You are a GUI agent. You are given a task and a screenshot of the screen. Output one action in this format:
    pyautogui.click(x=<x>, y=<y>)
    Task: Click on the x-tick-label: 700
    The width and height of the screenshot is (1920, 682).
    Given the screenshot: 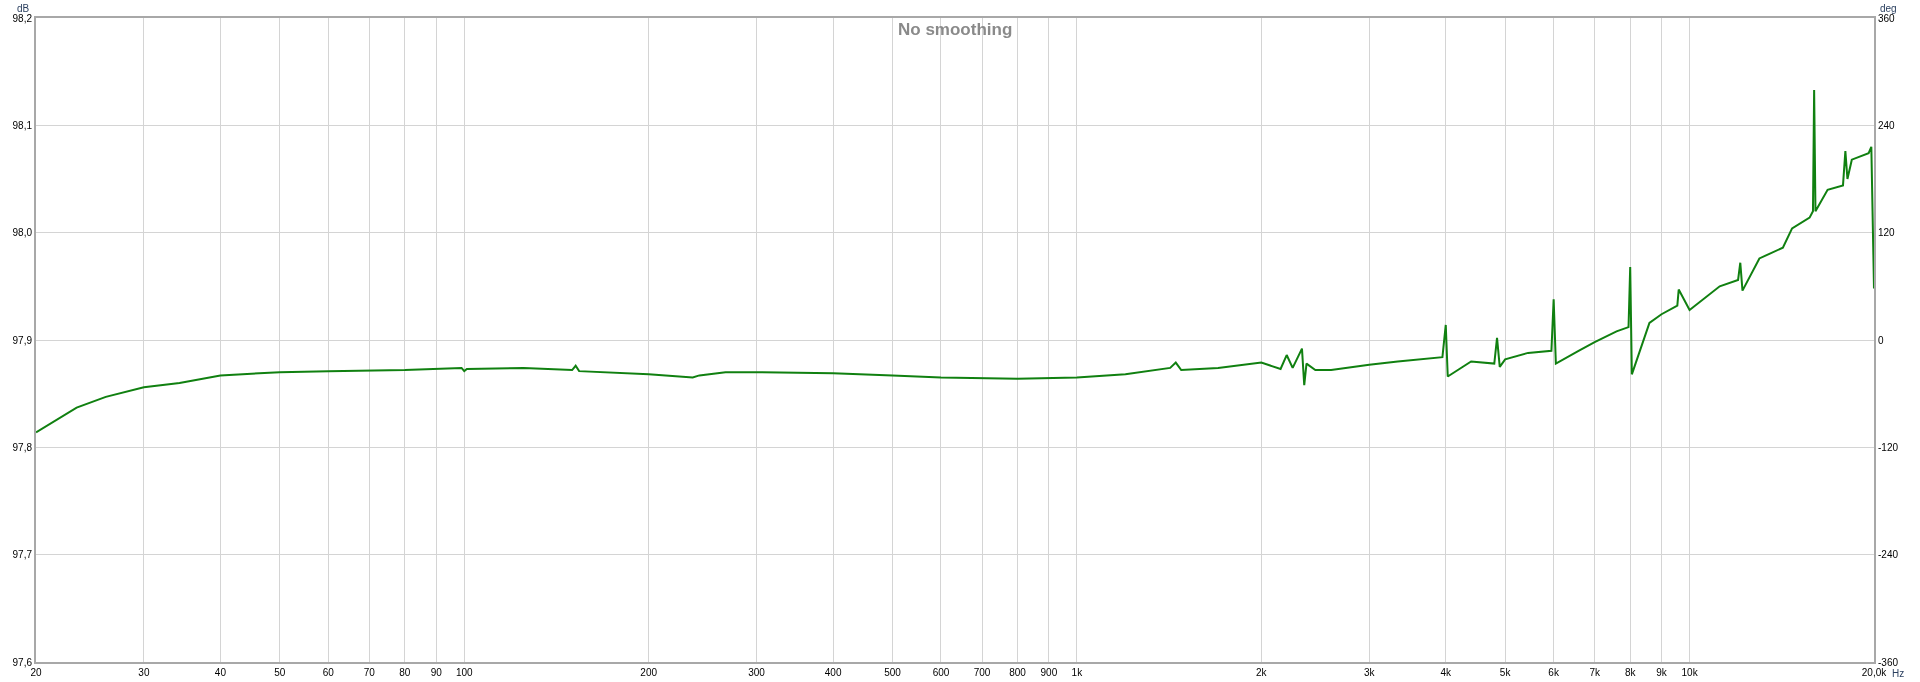 What is the action you would take?
    pyautogui.click(x=982, y=672)
    